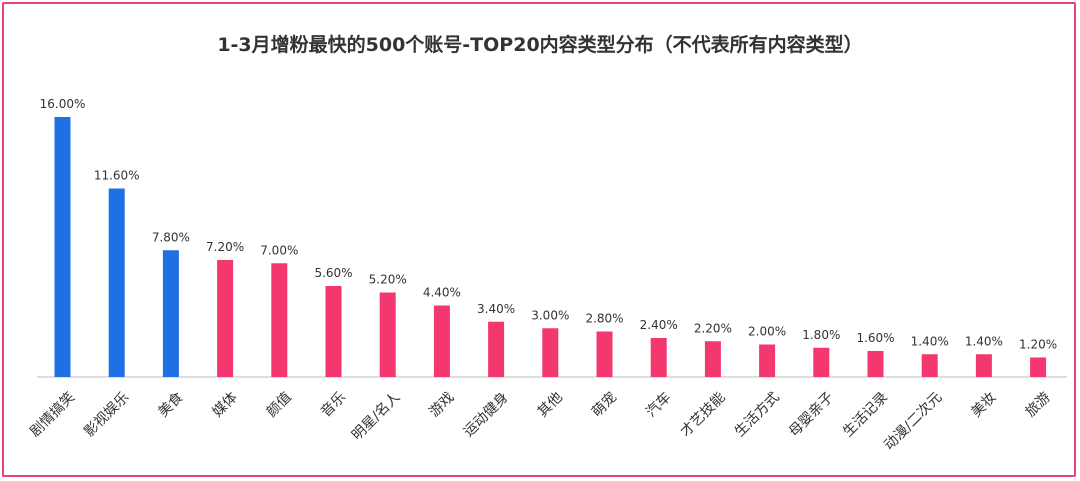 The image size is (1080, 481). Describe the element at coordinates (767, 332) in the screenshot. I see `data-label: 2.00%` at that location.